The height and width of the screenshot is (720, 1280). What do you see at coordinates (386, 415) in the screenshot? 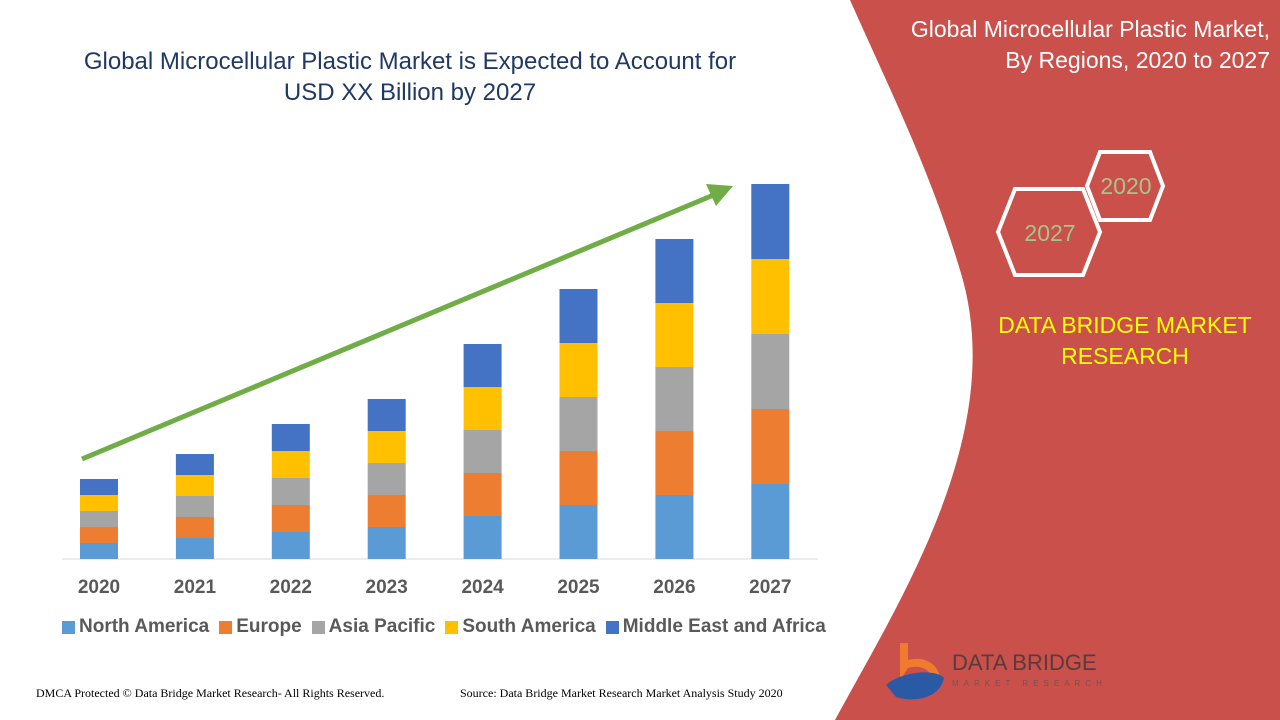
I see `bar-segment-2023-middle-east-and-africa` at bounding box center [386, 415].